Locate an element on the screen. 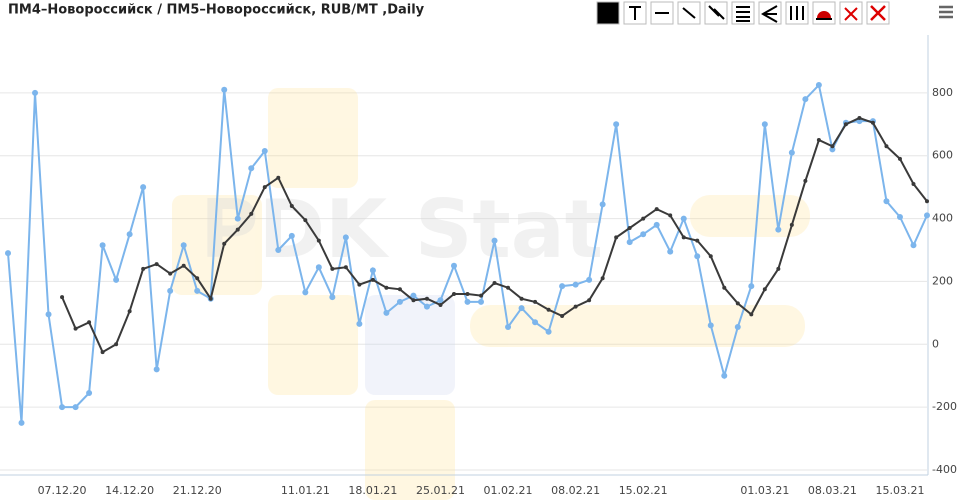  y-tick-label: 200 is located at coordinates (942, 280).